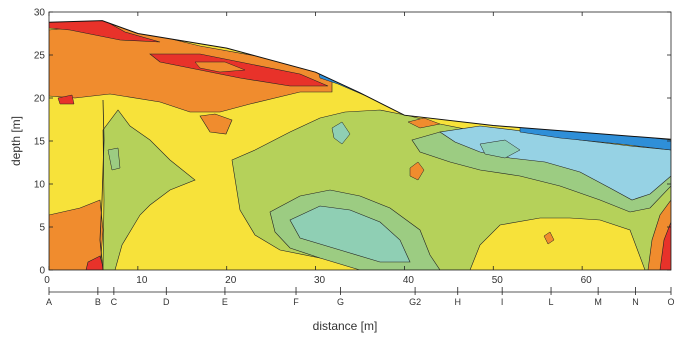 This screenshot has width=692, height=338. What do you see at coordinates (635, 302) in the screenshot?
I see `station-label: N` at bounding box center [635, 302].